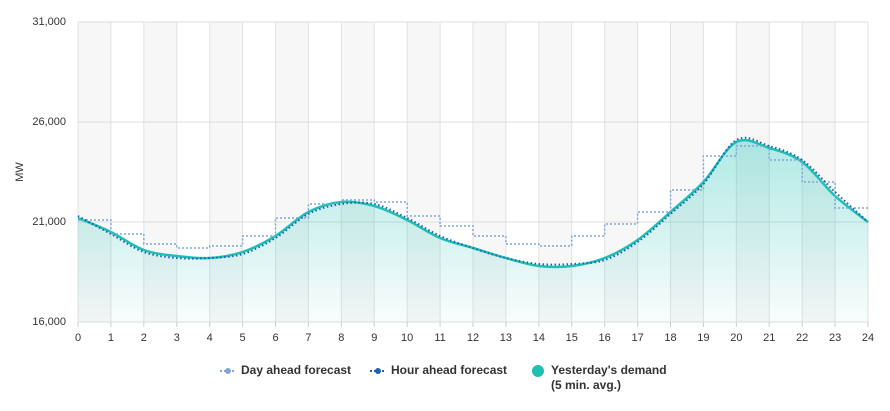  I want to click on x-tick-label: 1, so click(111, 338).